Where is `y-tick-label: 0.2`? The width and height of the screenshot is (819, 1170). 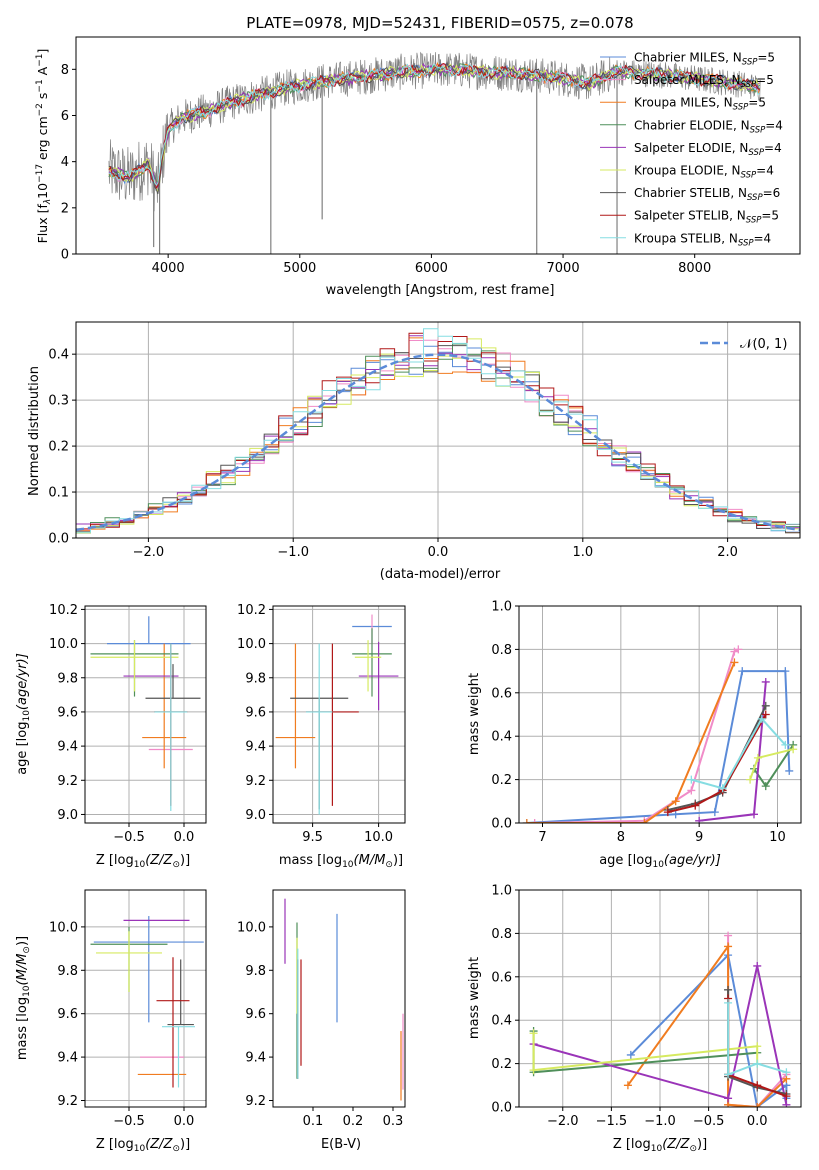 y-tick-label: 0.2 is located at coordinates (501, 780).